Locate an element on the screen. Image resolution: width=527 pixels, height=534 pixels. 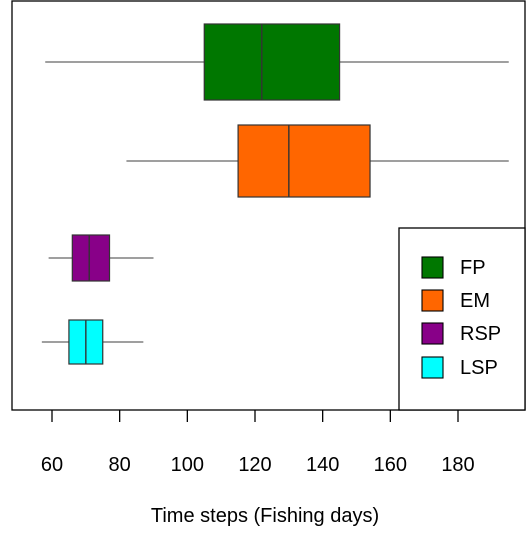
legend-frame is located at coordinates (462, 319).